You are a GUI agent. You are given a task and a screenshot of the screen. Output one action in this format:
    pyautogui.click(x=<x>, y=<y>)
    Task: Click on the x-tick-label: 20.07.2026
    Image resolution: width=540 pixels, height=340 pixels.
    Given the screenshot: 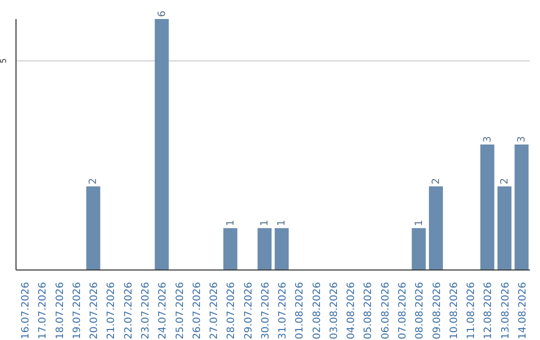 What is the action you would take?
    pyautogui.click(x=94, y=311)
    